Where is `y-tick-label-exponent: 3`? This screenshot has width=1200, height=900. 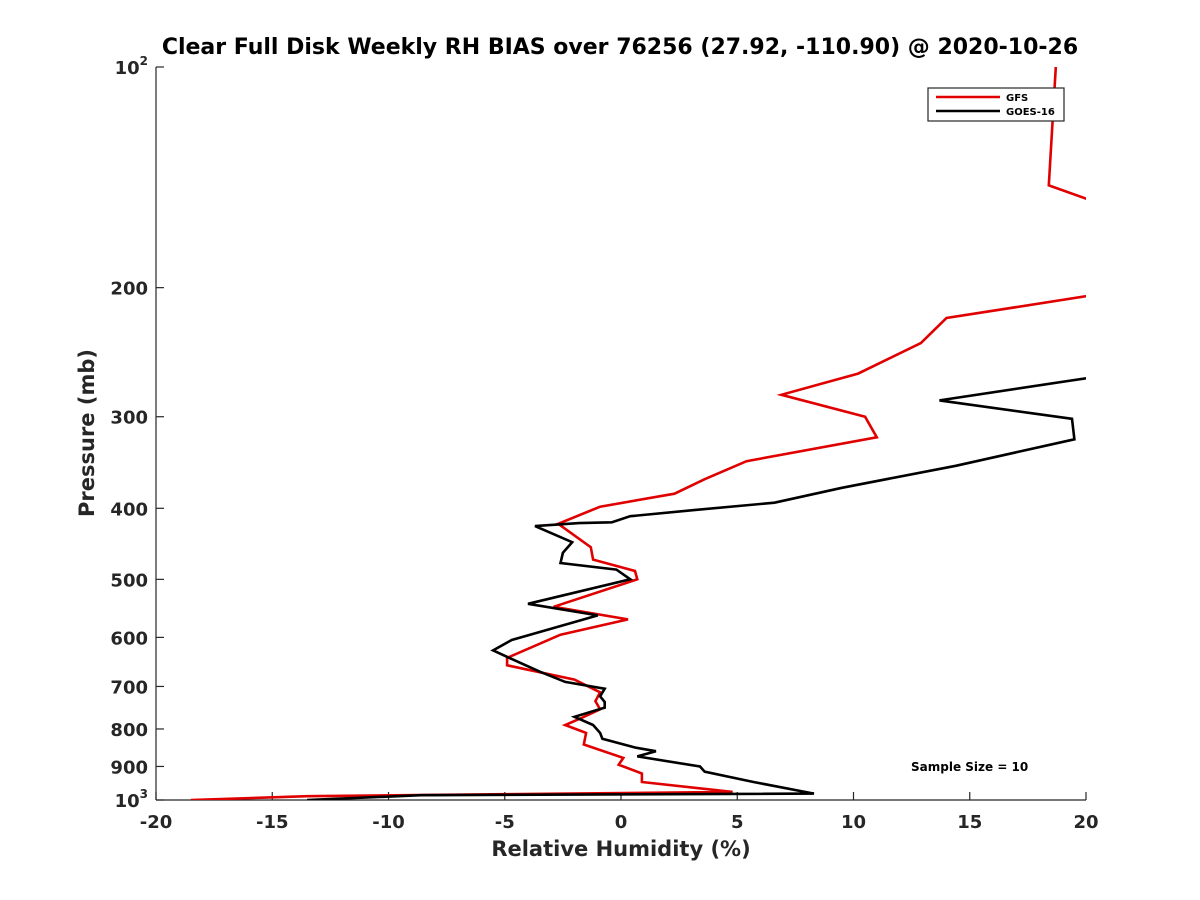
y-tick-label-exponent: 3 is located at coordinates (144, 794).